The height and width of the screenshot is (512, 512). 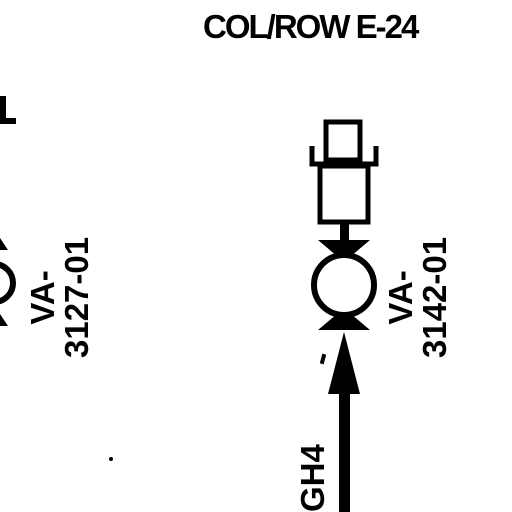 What do you see at coordinates (8, 110) in the screenshot?
I see `left-bracket-fragment` at bounding box center [8, 110].